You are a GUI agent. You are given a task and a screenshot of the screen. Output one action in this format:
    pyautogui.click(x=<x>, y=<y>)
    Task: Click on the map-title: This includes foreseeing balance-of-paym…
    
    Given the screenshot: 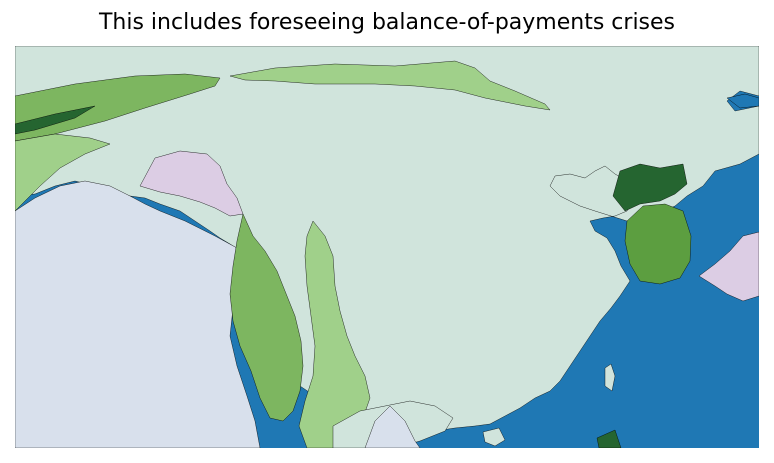 What is the action you would take?
    pyautogui.click(x=387, y=22)
    